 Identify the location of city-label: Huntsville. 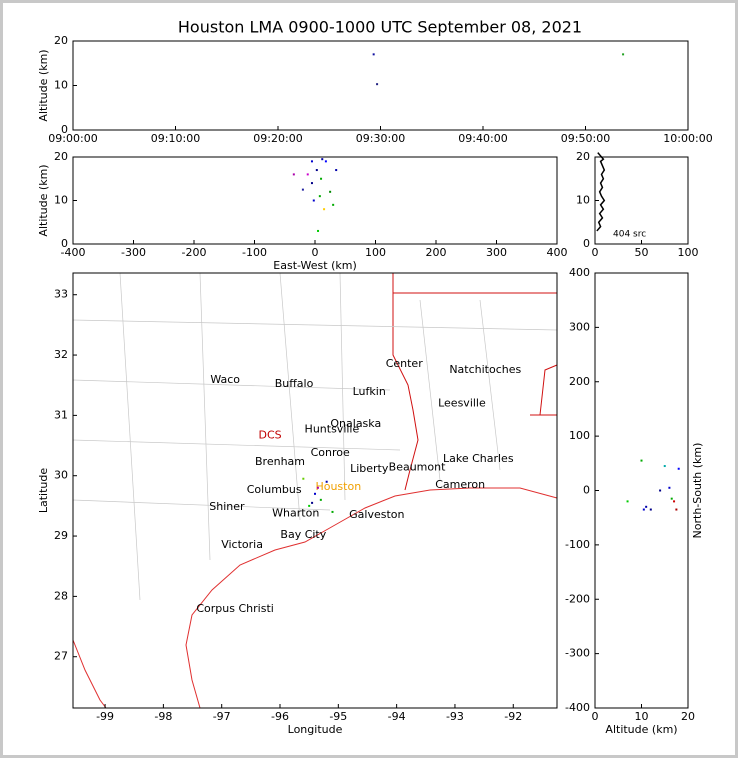
(332, 428).